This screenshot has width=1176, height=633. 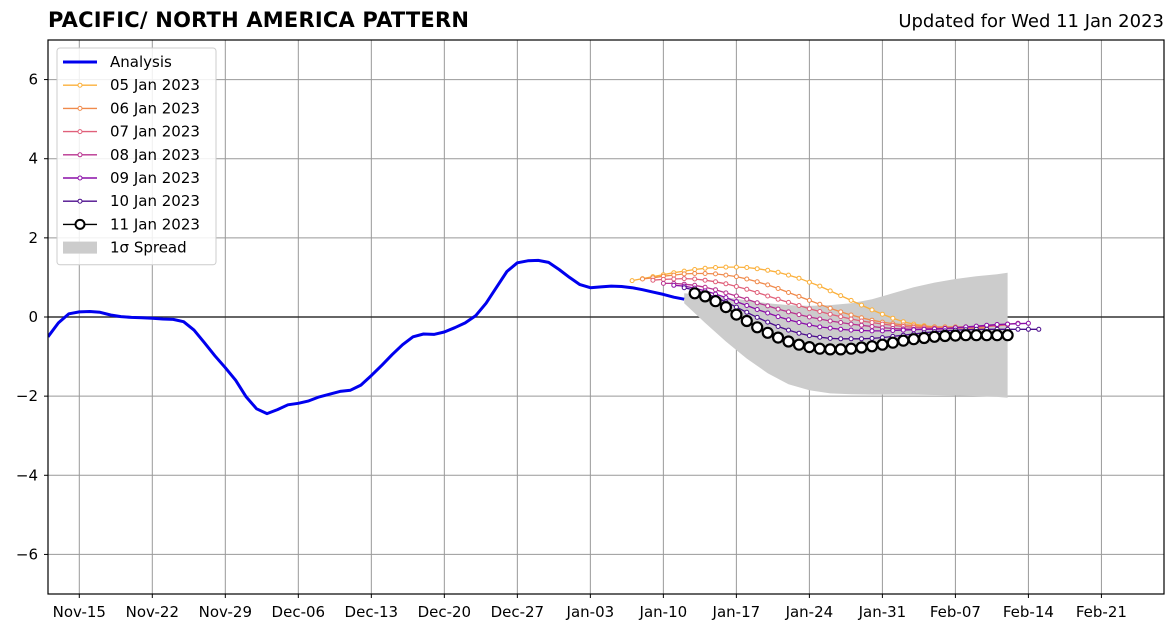 I want to click on x-tick-label: Feb-21, so click(x=1101, y=612).